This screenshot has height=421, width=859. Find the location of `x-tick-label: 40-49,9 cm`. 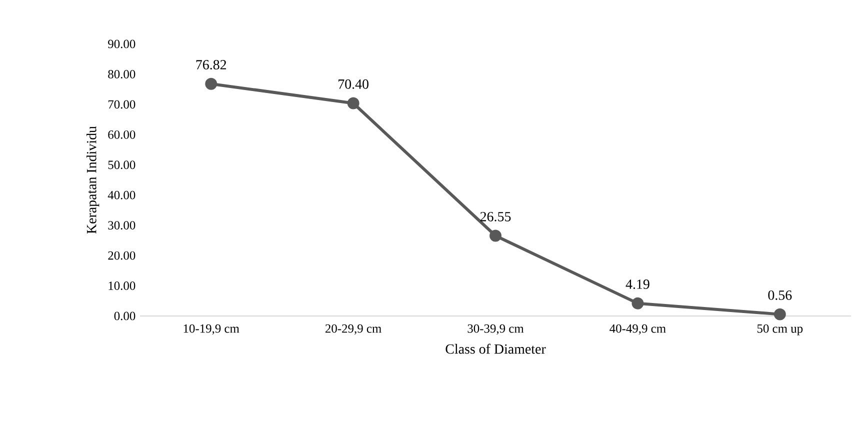

x-tick-label: 40-49,9 cm is located at coordinates (638, 329).